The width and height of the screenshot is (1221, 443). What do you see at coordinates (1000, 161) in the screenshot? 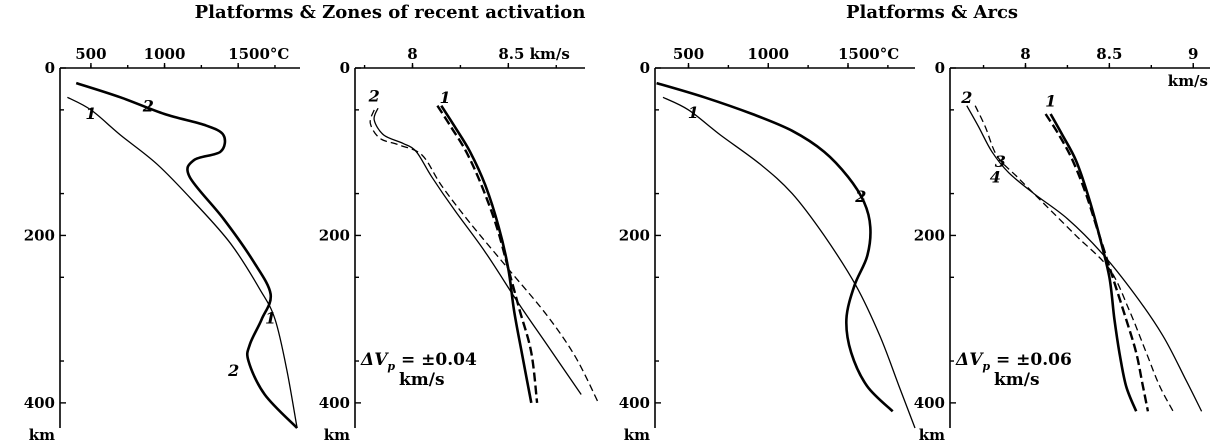
I see `curve-label: 3` at bounding box center [1000, 161].